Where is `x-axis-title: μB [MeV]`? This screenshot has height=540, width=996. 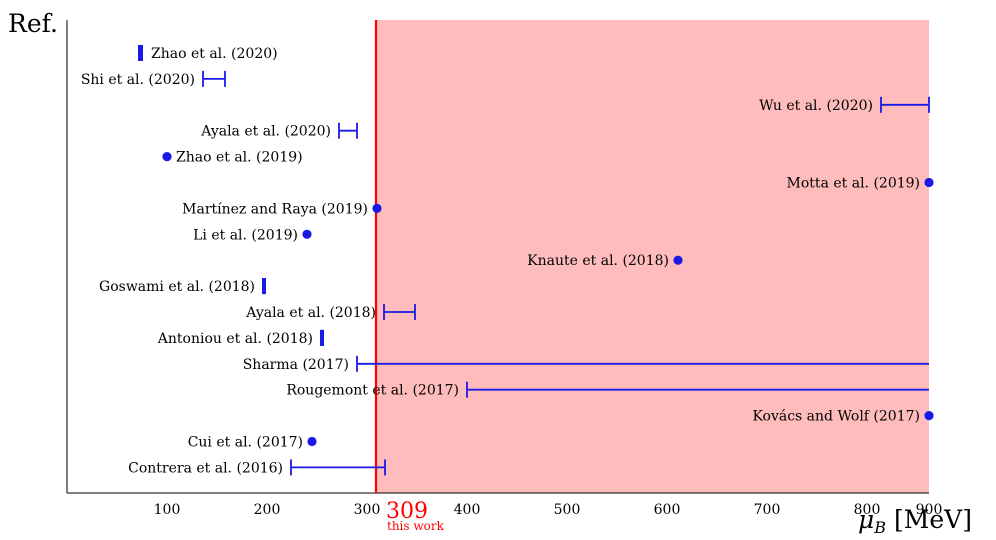 x-axis-title: μB [MeV] is located at coordinates (915, 521).